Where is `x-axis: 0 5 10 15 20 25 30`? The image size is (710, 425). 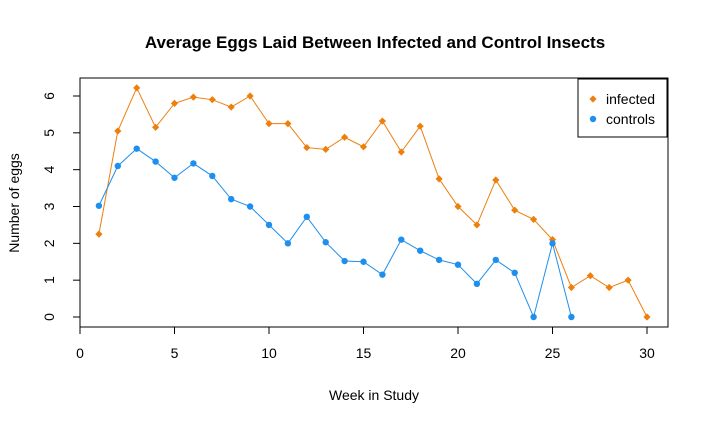
x-axis: 0 5 10 15 20 25 30 is located at coordinates (365, 343).